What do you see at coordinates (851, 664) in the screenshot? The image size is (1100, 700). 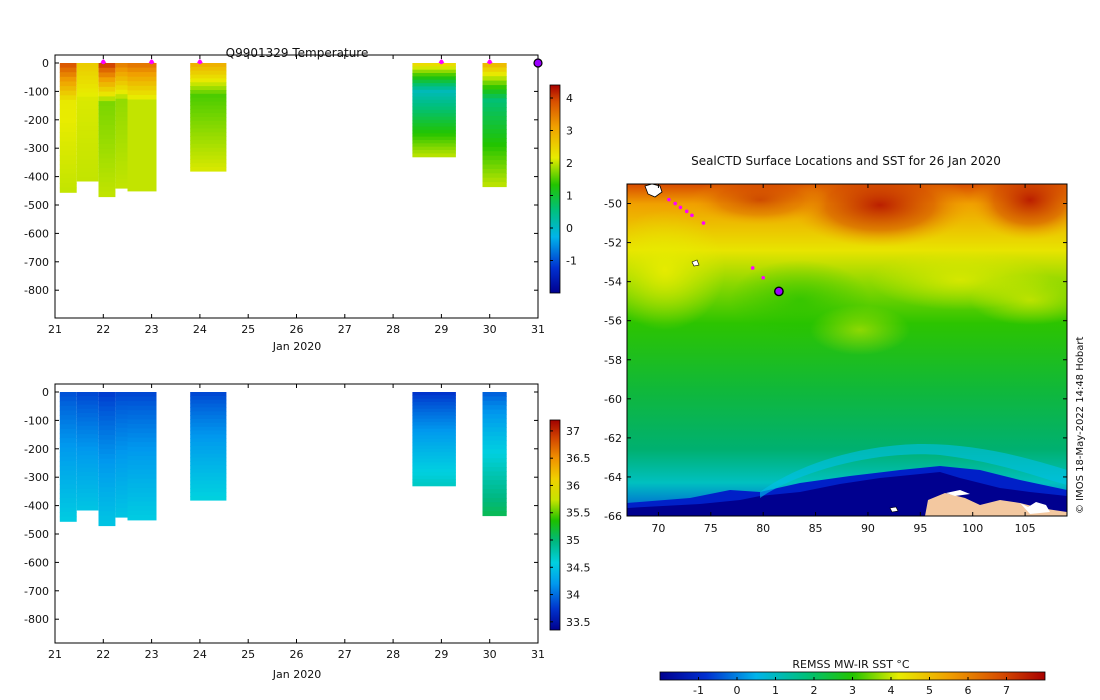 I see `sst-colorbar-label: REMSS MW-IR SST °C` at bounding box center [851, 664].